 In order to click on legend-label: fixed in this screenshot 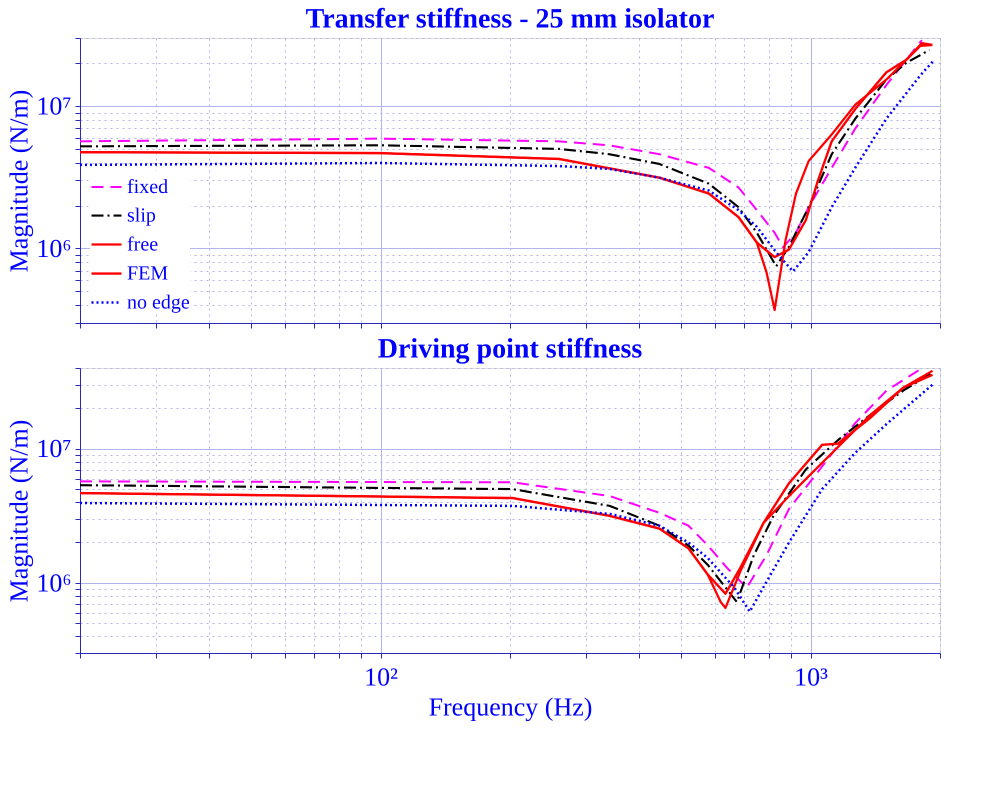, I will do `click(147, 187)`.